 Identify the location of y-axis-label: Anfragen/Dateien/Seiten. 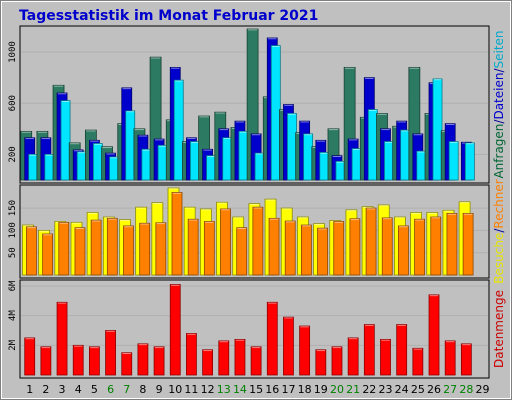
(499, 104).